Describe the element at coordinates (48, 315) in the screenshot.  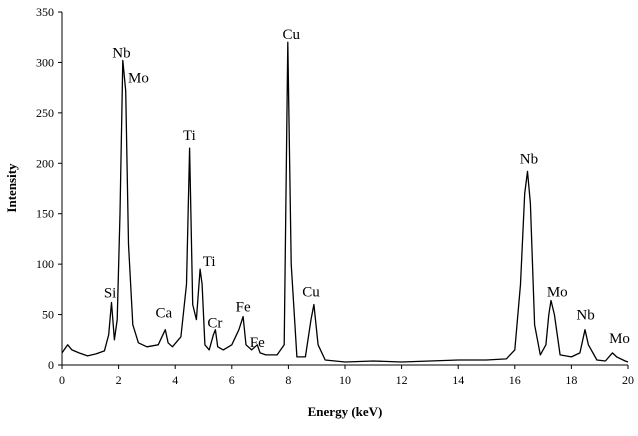
I see `y-tick-label: 50` at that location.